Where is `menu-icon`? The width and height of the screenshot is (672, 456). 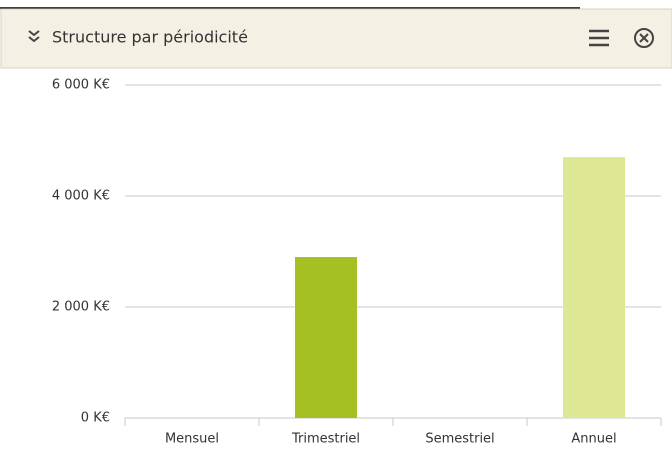 menu-icon is located at coordinates (599, 38).